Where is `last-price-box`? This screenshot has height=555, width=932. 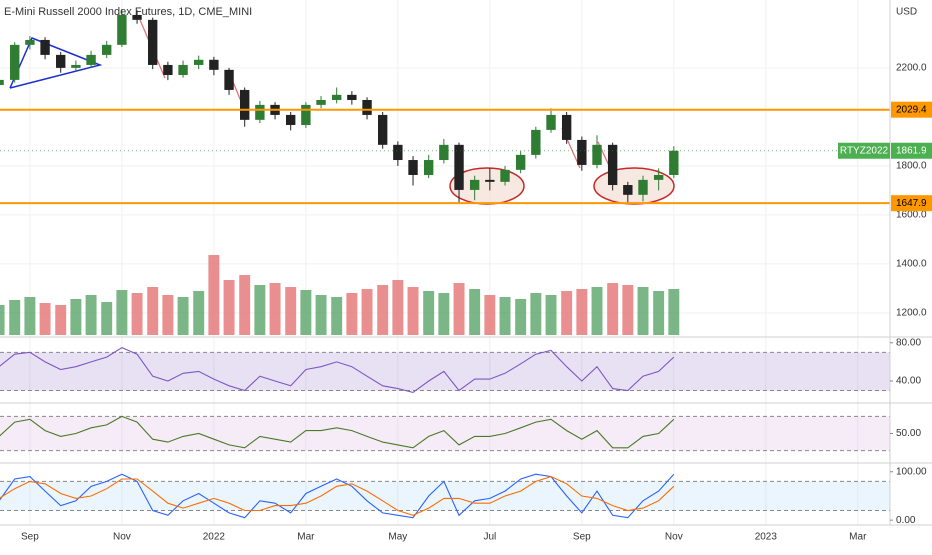
last-price-box is located at coordinates (911, 150).